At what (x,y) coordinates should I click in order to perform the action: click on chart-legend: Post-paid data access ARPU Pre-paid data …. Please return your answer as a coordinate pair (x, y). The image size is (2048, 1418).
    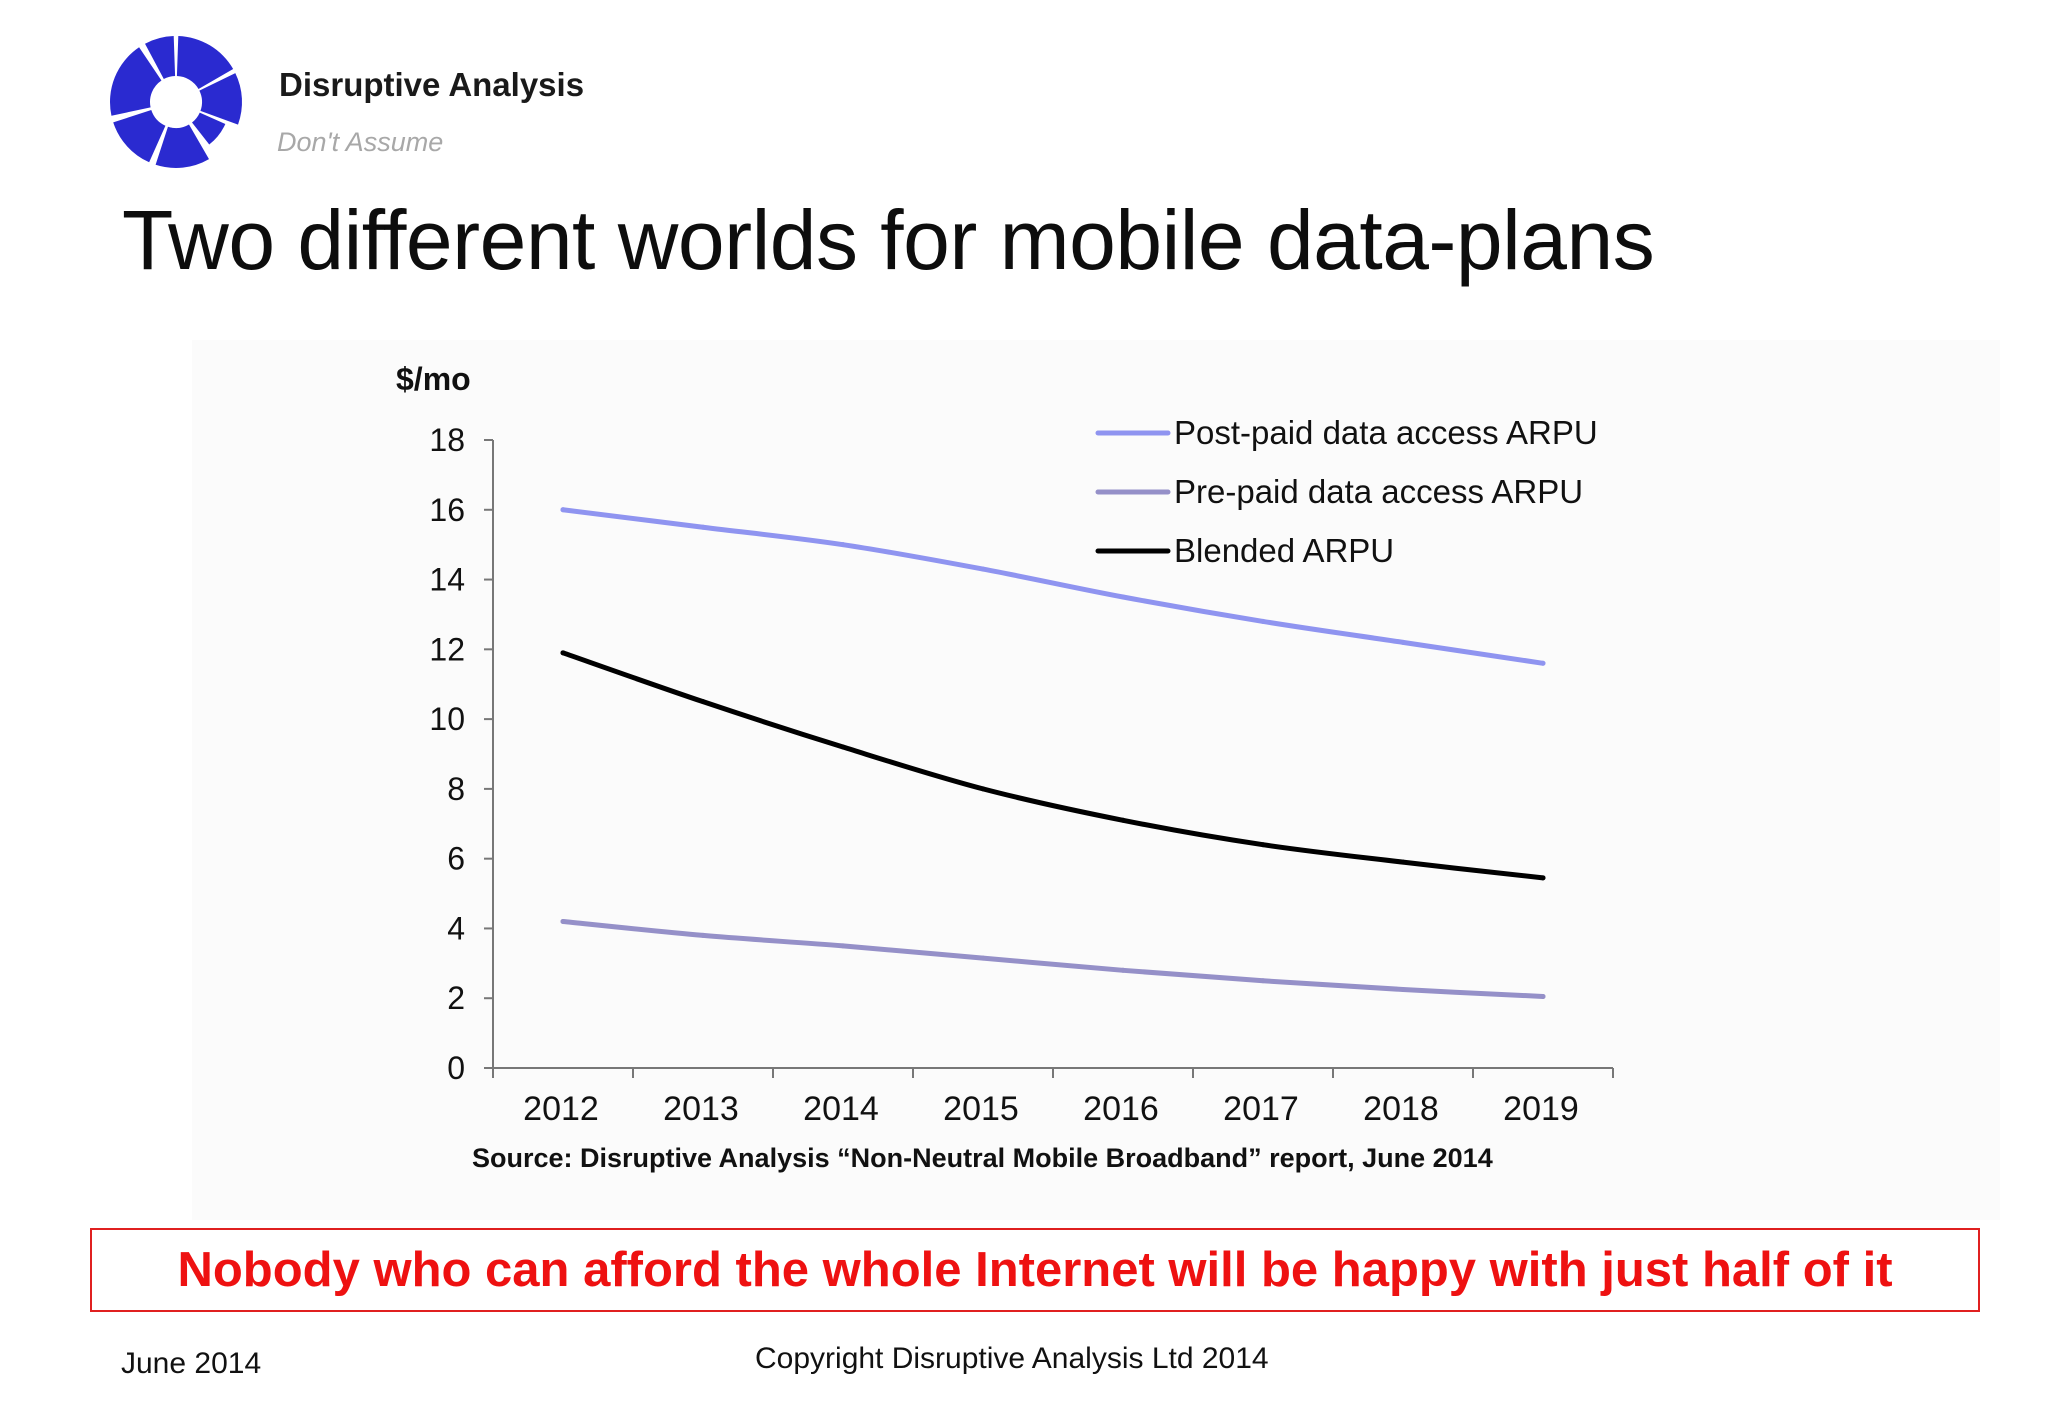
    Looking at the image, I should click on (1346, 491).